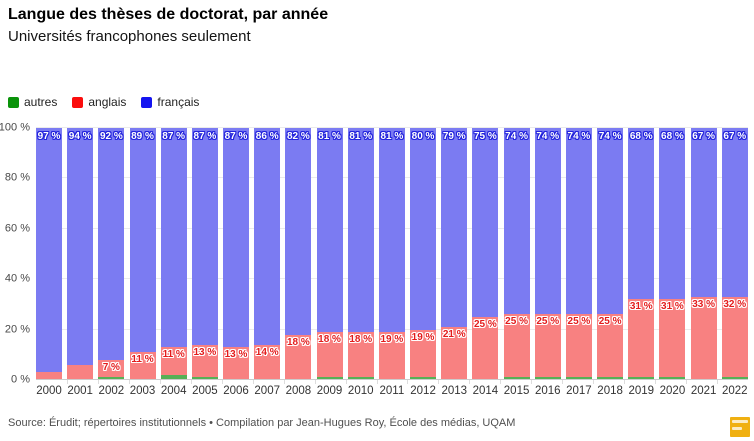 The image size is (754, 441). I want to click on bar-2001: 94 % 2001, so click(80, 262).